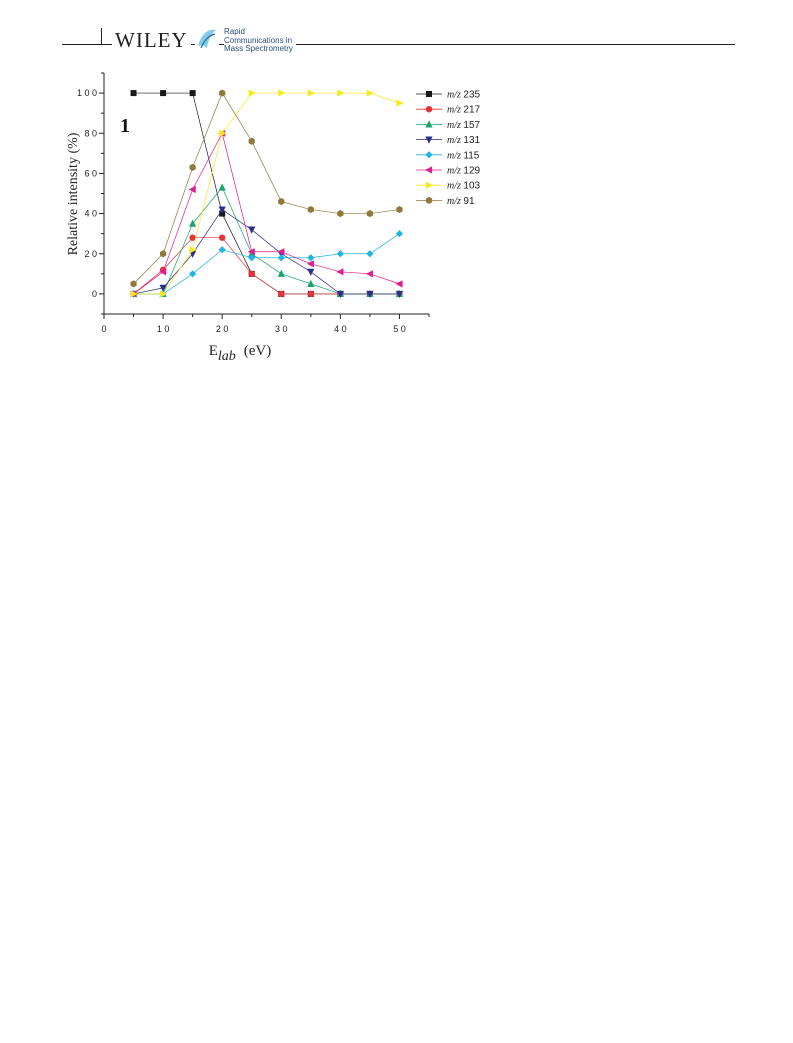  Describe the element at coordinates (469, 201) in the screenshot. I see `legend-label-value: 91` at that location.